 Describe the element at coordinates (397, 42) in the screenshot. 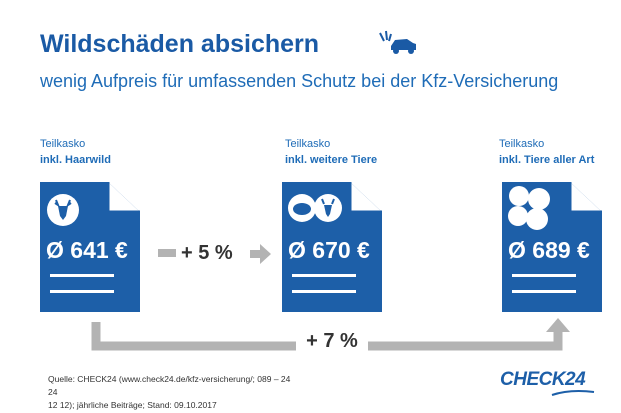

I see `car-collision-icon` at that location.